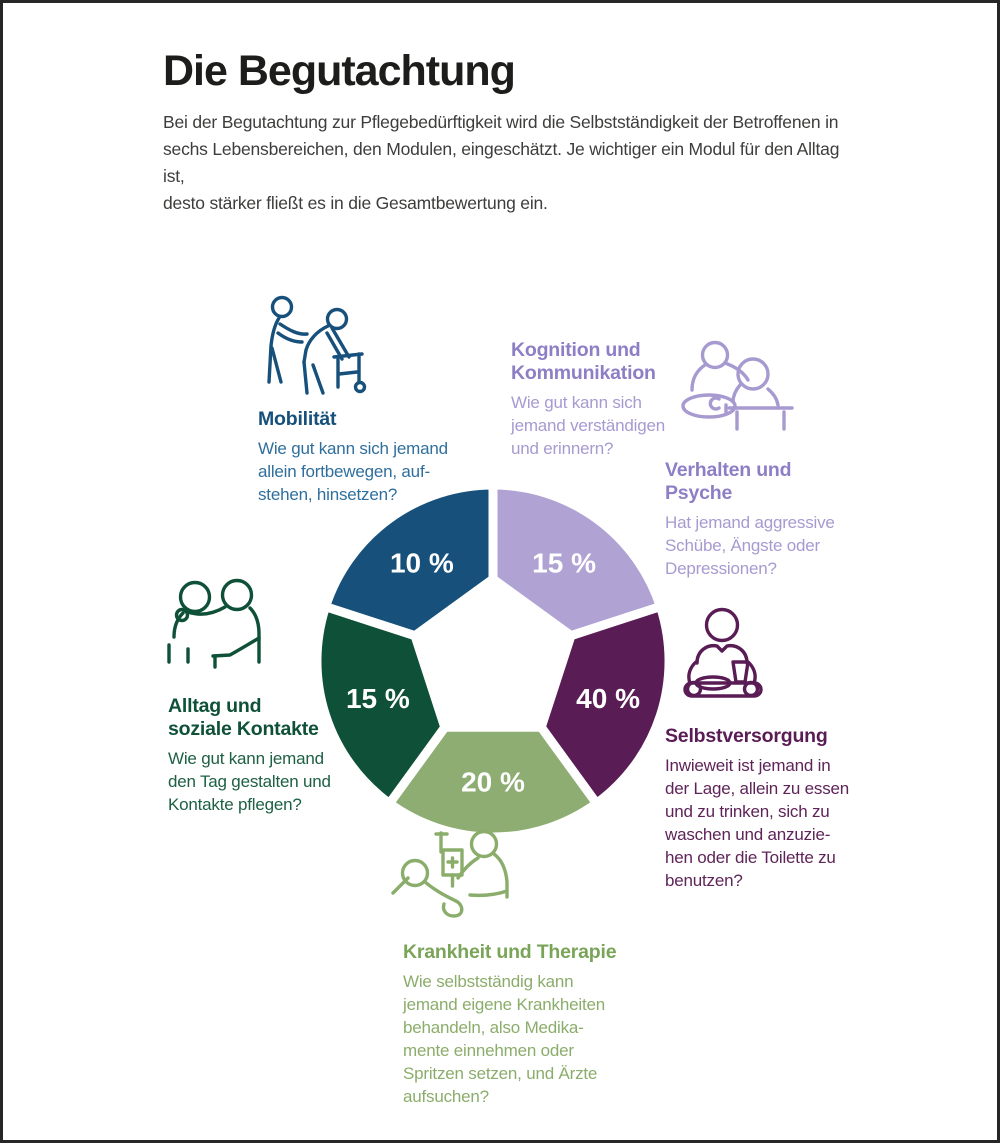  Describe the element at coordinates (583, 361) in the screenshot. I see `module-kognition-heading: Kognition und Kommunikation` at that location.